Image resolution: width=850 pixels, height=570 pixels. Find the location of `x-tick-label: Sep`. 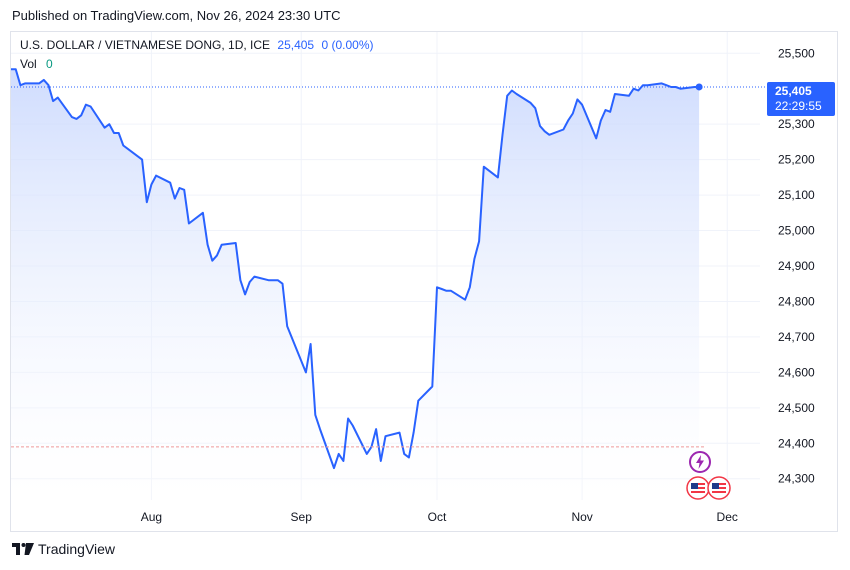

x-tick-label: Sep is located at coordinates (302, 517).